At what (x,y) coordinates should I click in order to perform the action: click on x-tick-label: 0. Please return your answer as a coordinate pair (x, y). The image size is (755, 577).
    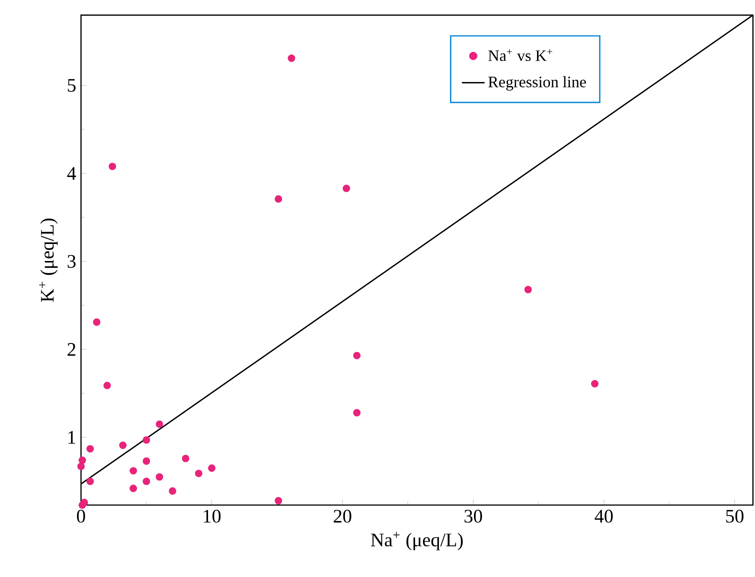
    Looking at the image, I should click on (81, 516).